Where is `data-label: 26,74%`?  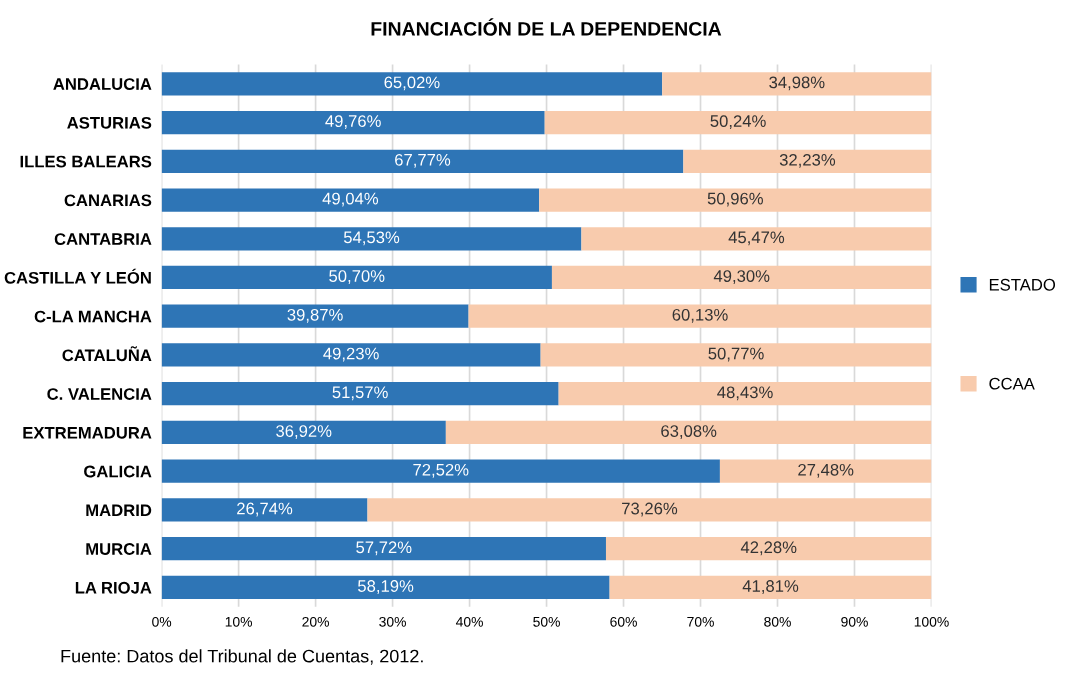
data-label: 26,74% is located at coordinates (265, 509).